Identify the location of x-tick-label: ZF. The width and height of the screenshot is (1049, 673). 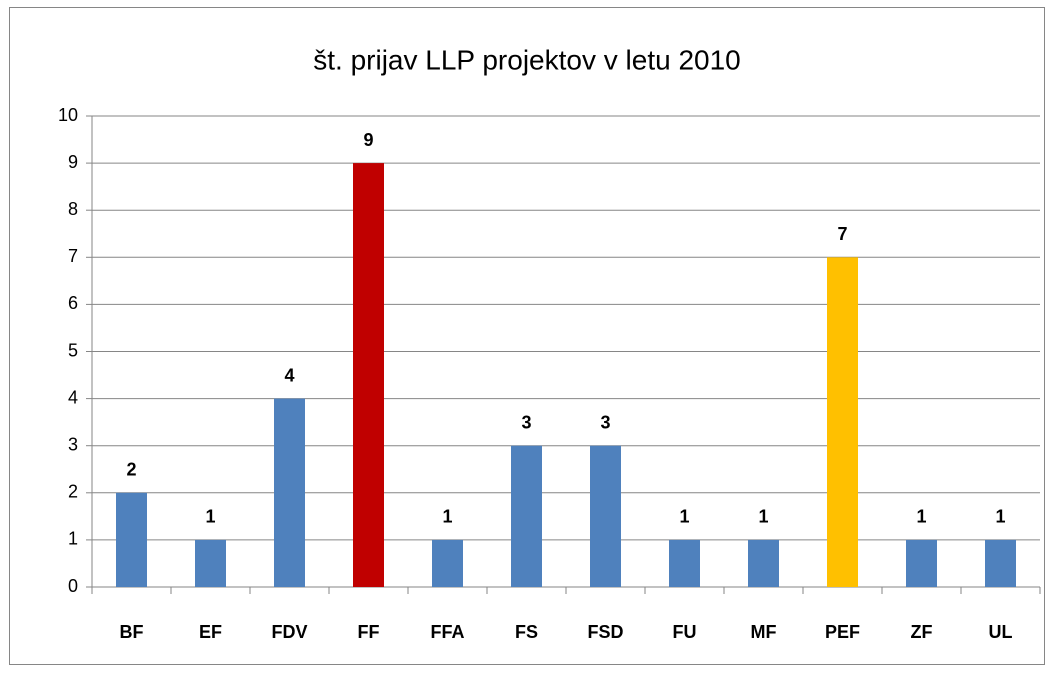
(922, 632).